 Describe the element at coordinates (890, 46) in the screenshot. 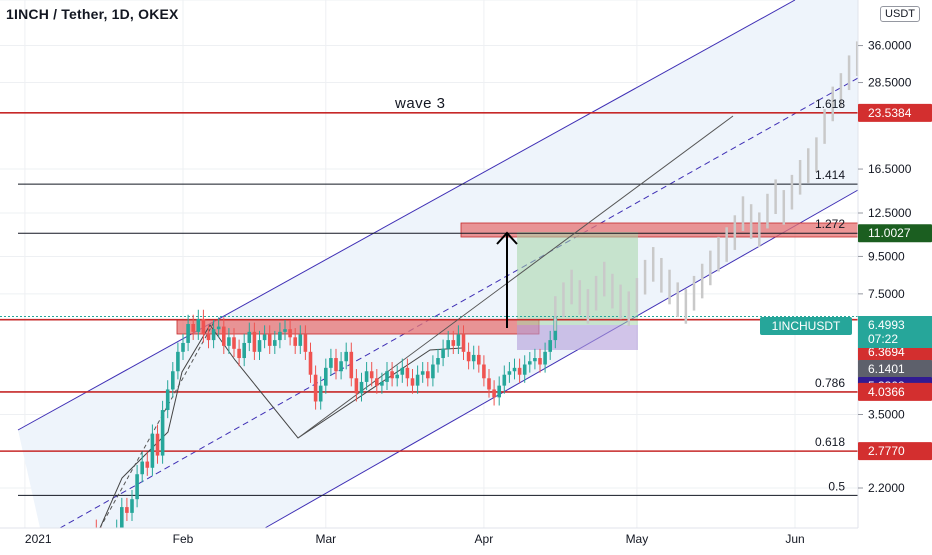

I see `price-tick-label: 36.0000` at that location.